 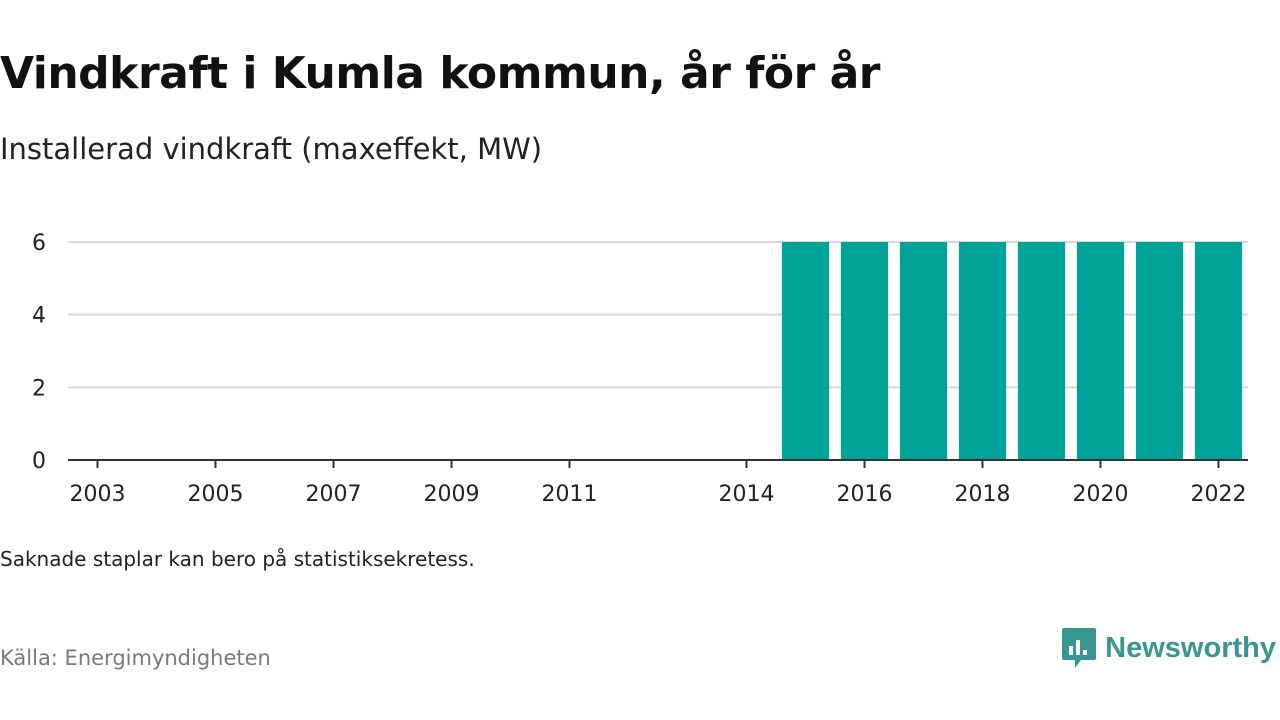 What do you see at coordinates (658, 463) in the screenshot?
I see `x-axis` at bounding box center [658, 463].